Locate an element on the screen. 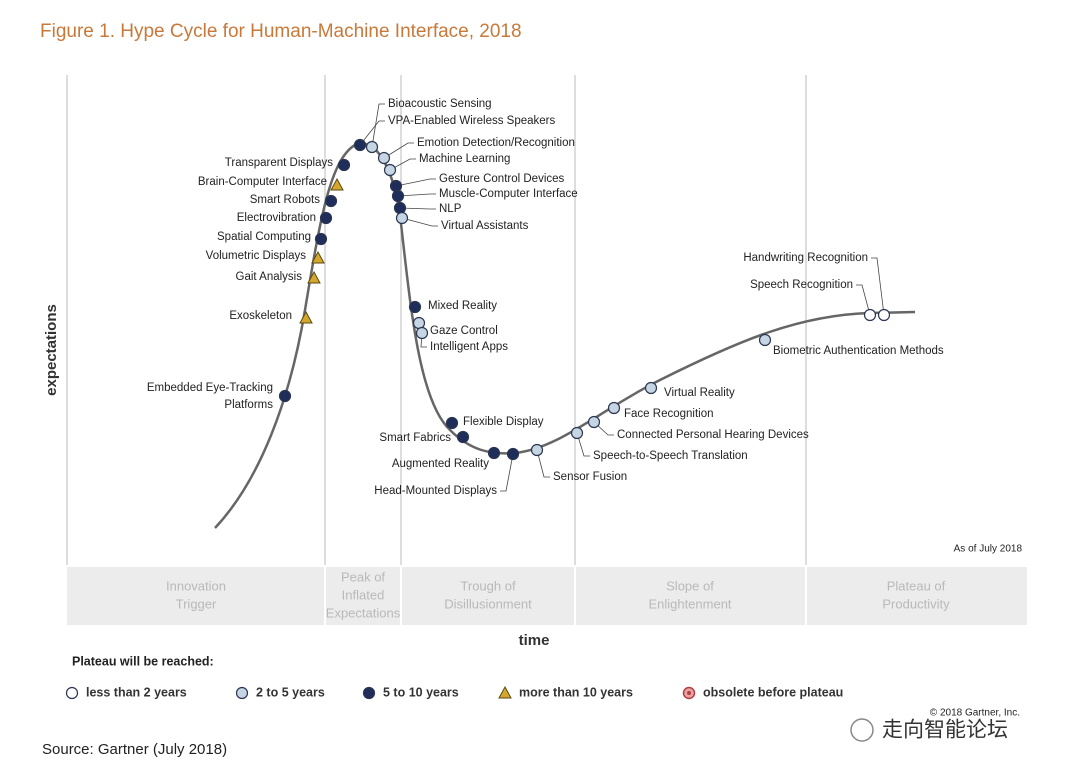 The height and width of the screenshot is (778, 1080). x-axis-label: time is located at coordinates (534, 640).